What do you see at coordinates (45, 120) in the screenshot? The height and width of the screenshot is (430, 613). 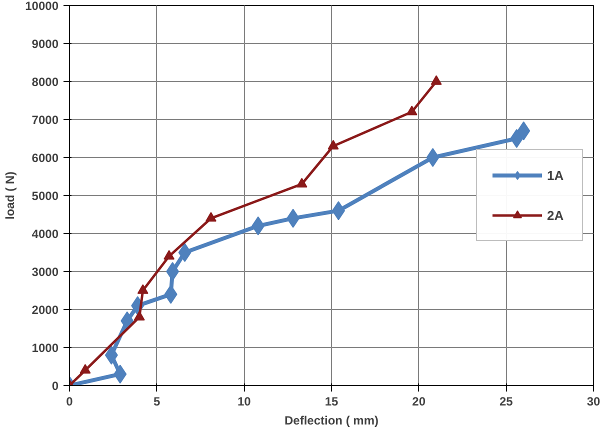 I see `y-tick-label: 7000` at bounding box center [45, 120].